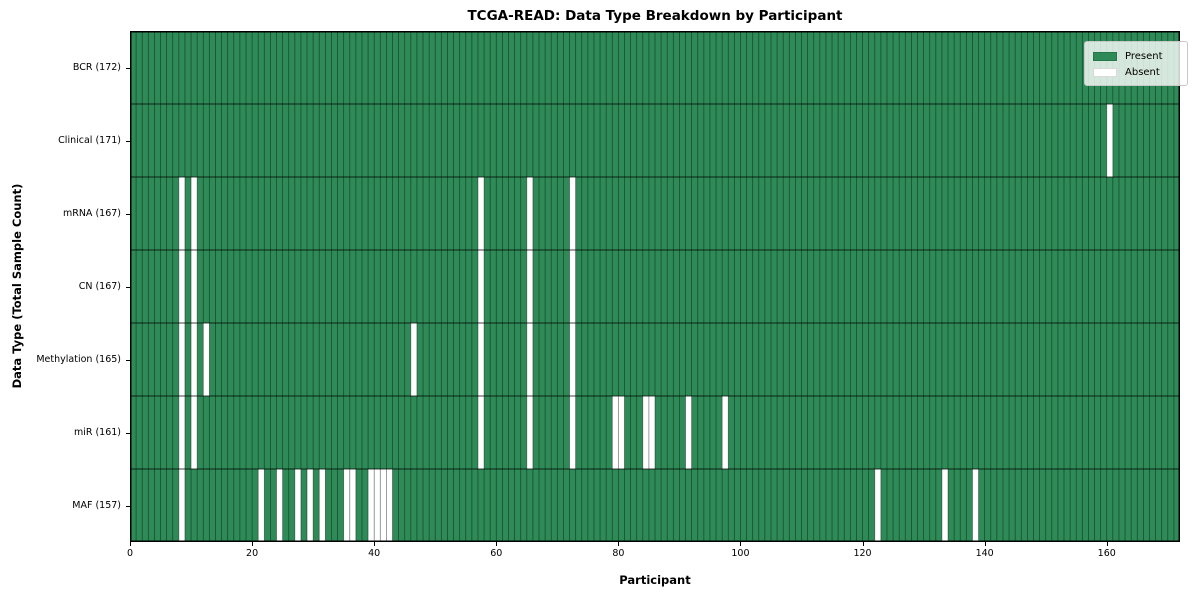 The image size is (1200, 600). Describe the element at coordinates (740, 553) in the screenshot. I see `x-tick-label: 100` at that location.